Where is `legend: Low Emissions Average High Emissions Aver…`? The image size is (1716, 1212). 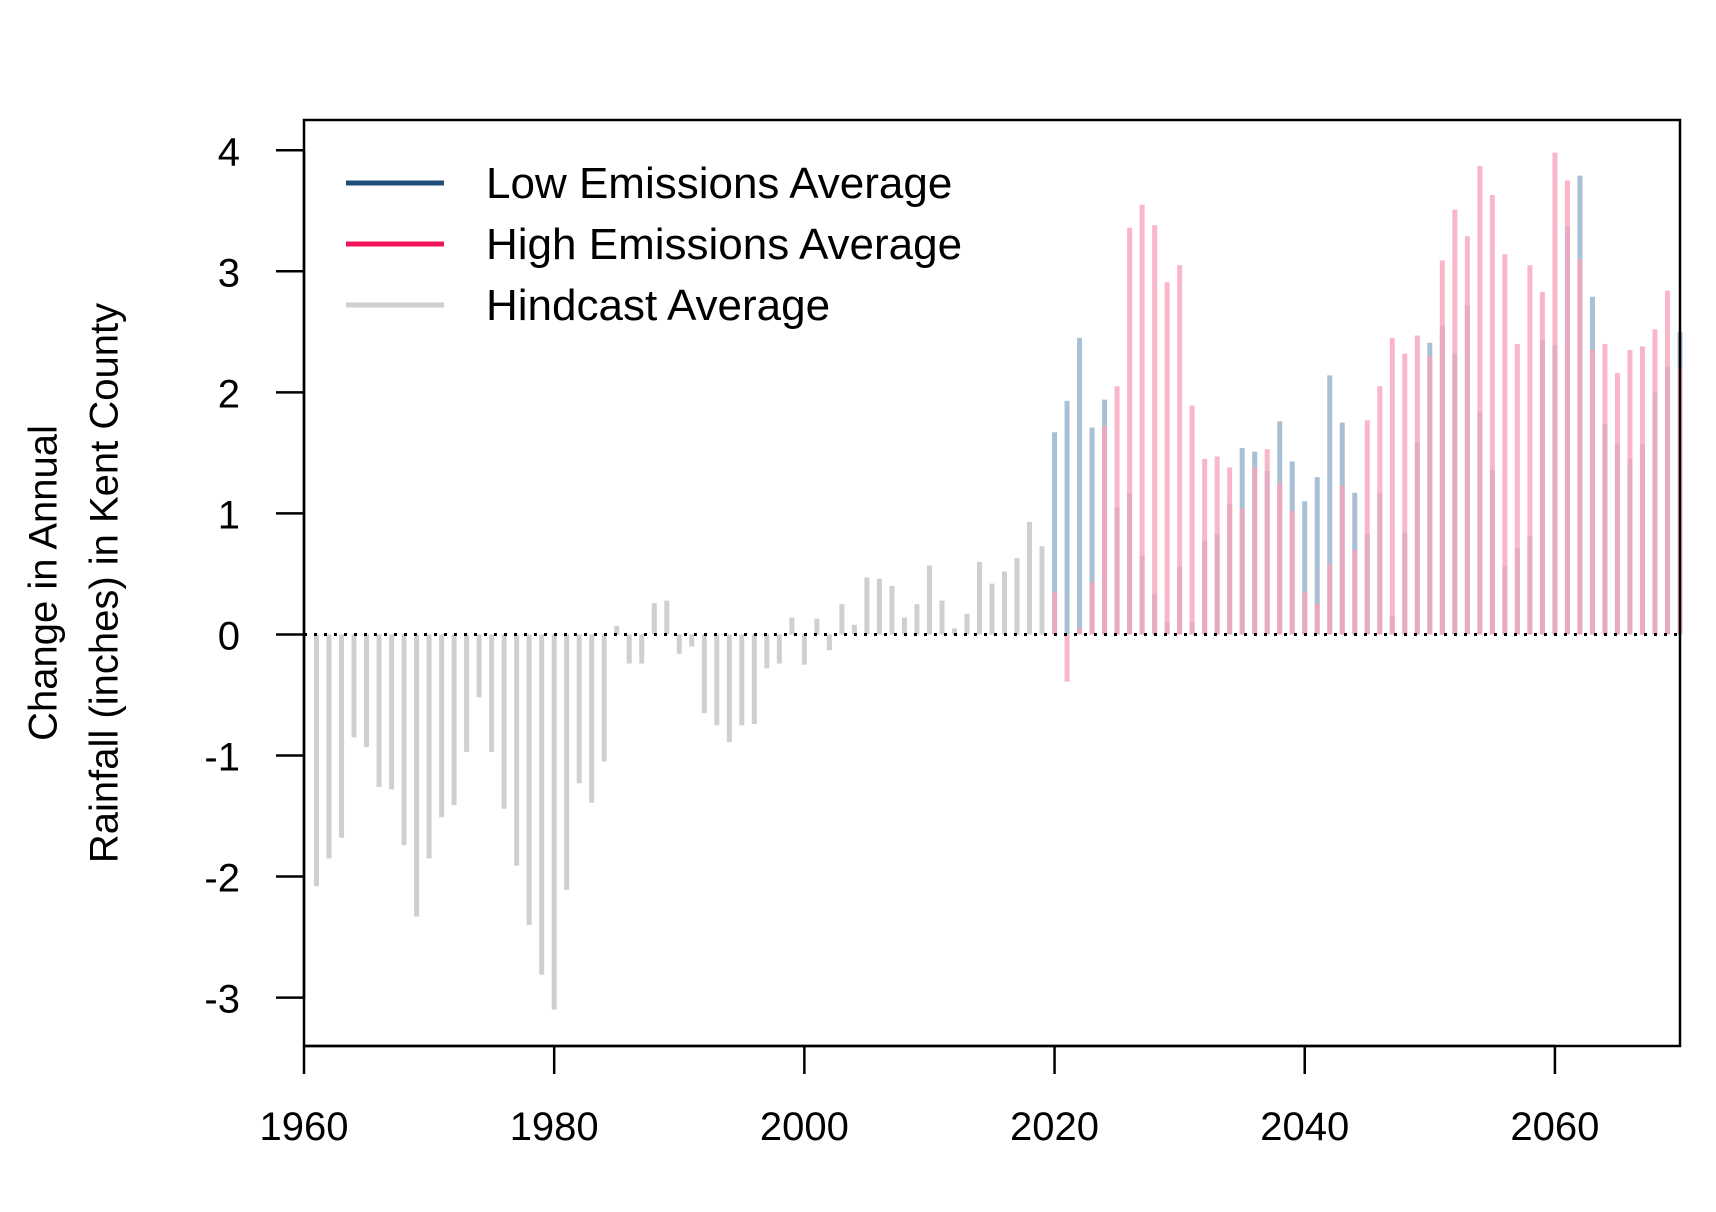
legend: Low Emissions Average High Emissions Aver… is located at coordinates (654, 244).